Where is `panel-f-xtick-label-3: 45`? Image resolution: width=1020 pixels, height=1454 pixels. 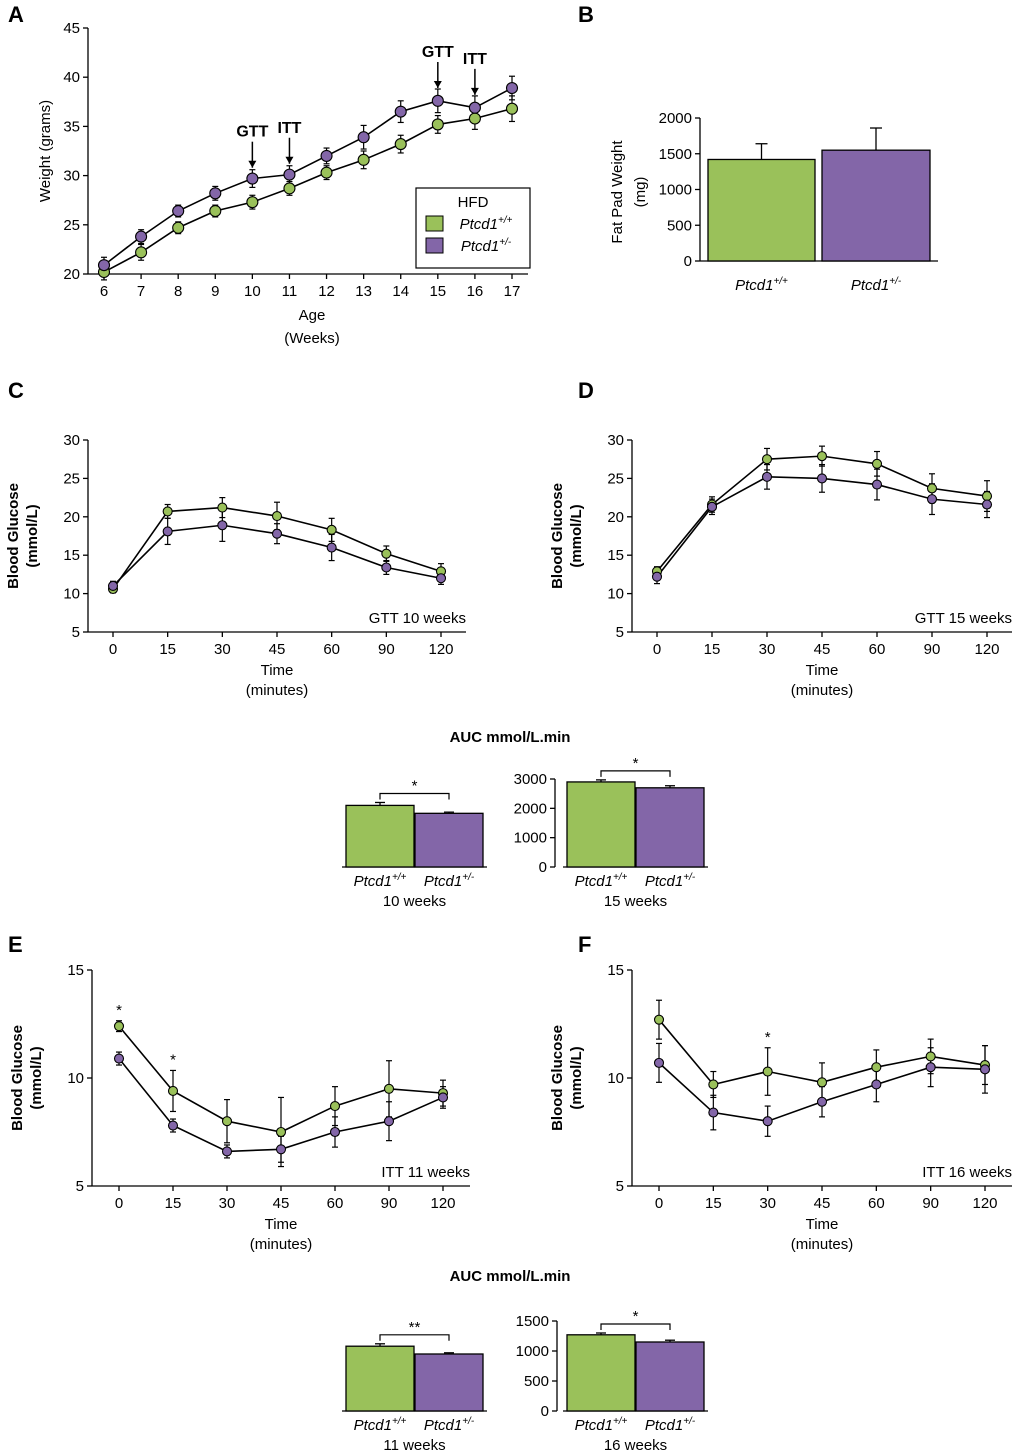 panel-f-xtick-label-3: 45 is located at coordinates (822, 1203).